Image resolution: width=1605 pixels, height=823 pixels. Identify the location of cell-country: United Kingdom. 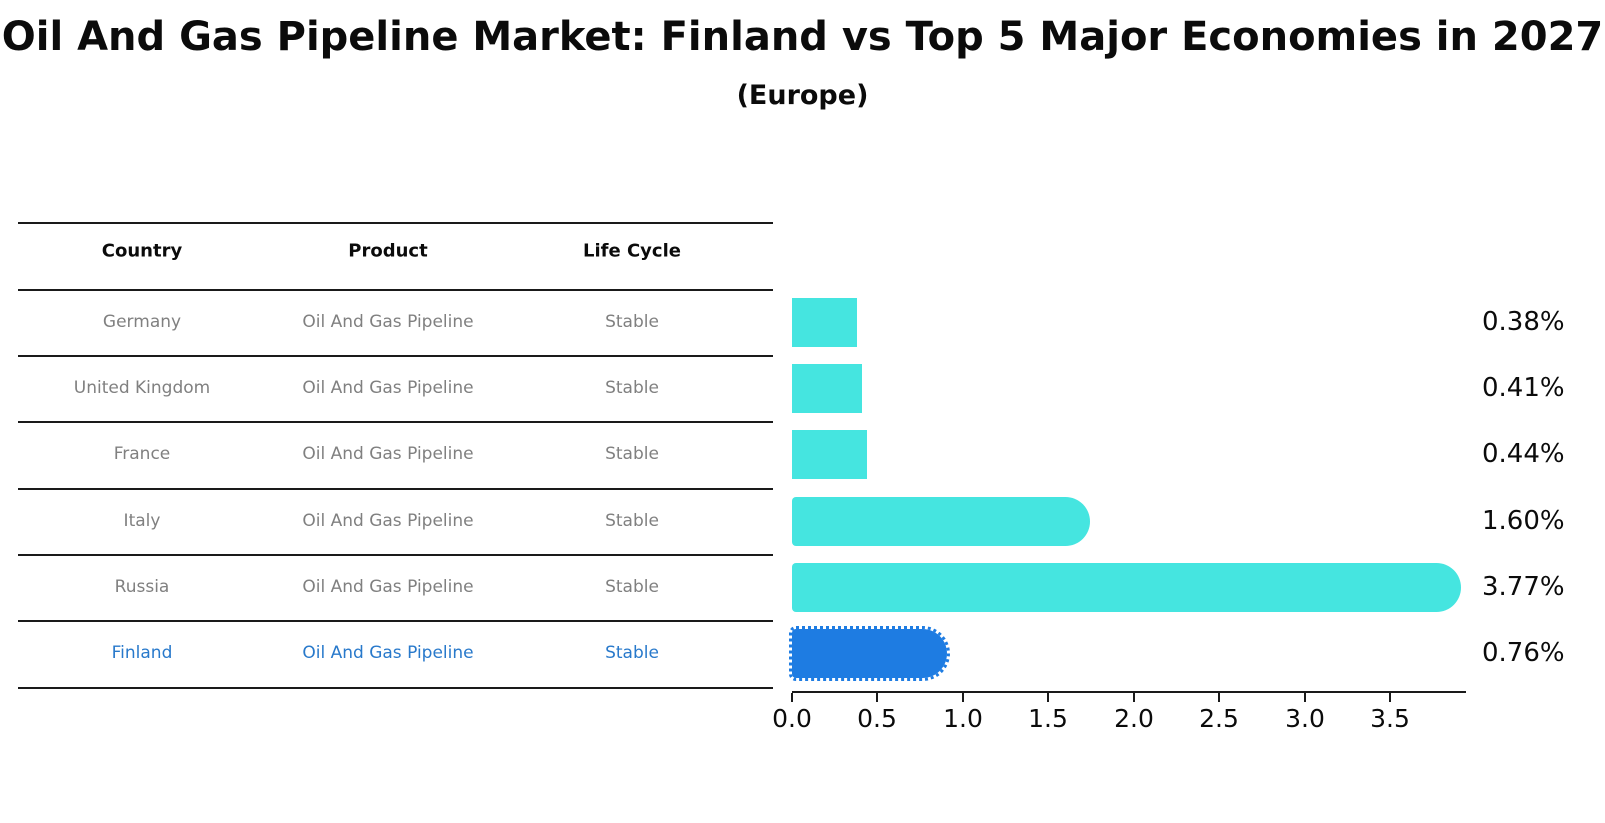
(142, 388).